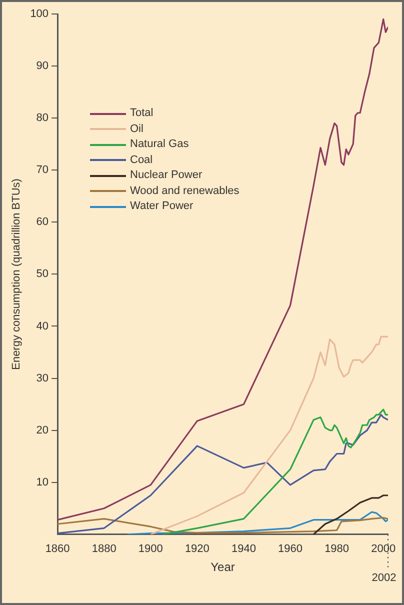 The image size is (404, 605). Describe the element at coordinates (222, 567) in the screenshot. I see `x-axis-title: Year` at that location.